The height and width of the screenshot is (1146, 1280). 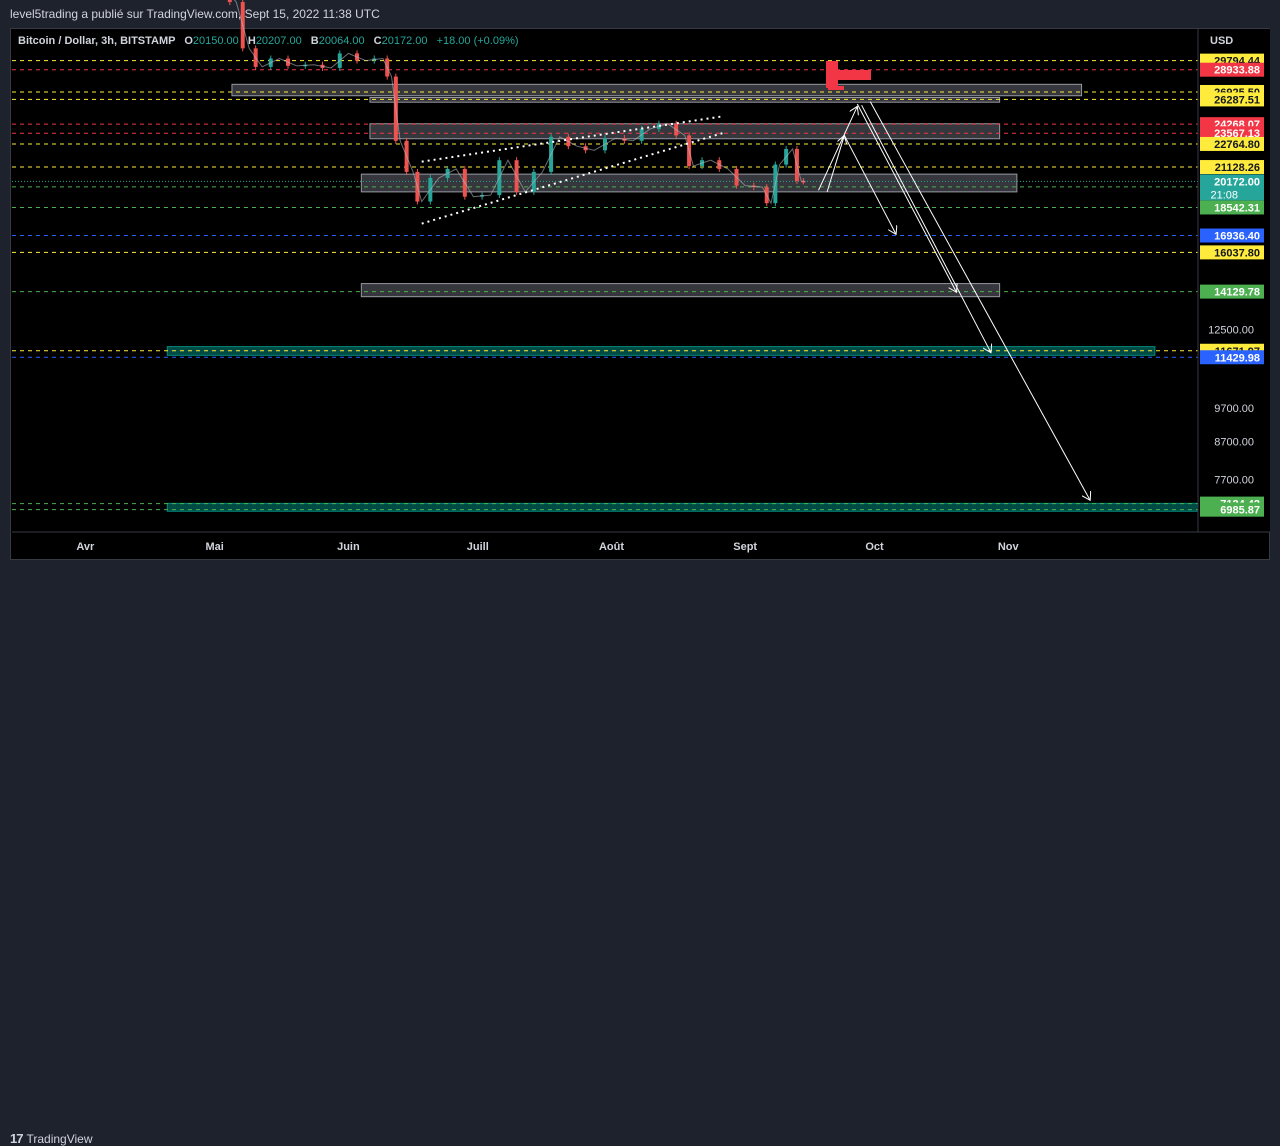 What do you see at coordinates (278, 41) in the screenshot?
I see `high-value: 20207.00` at bounding box center [278, 41].